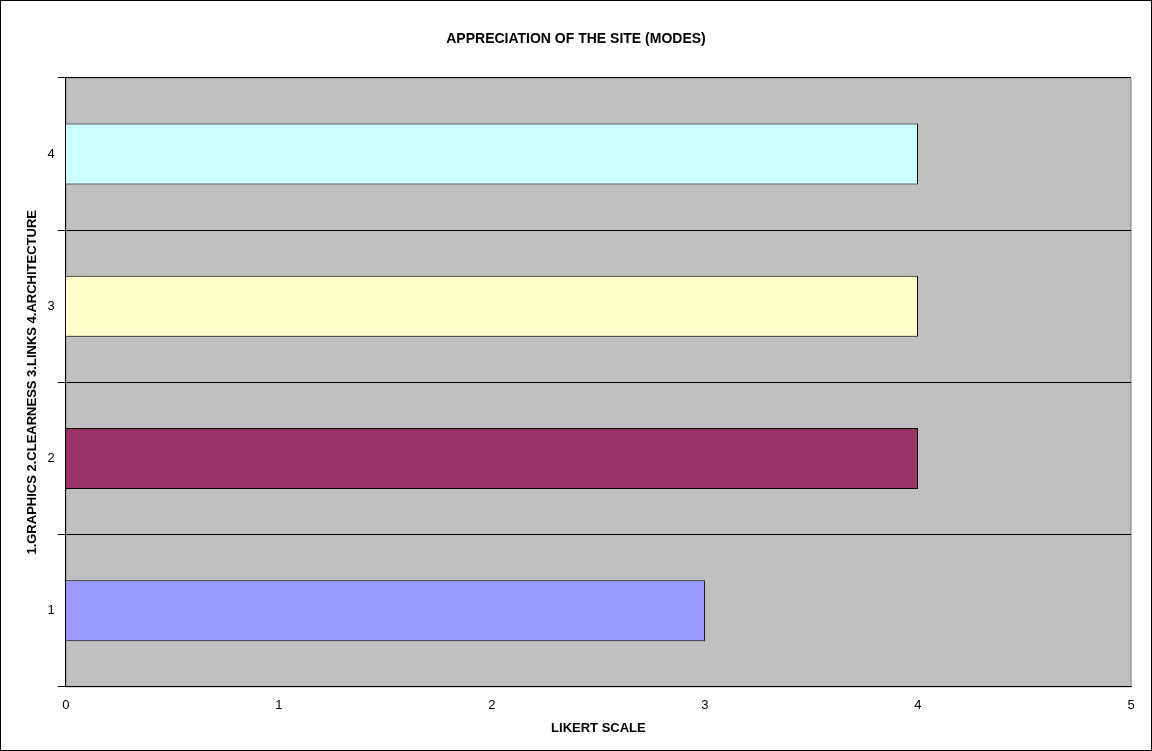 This screenshot has width=1152, height=751. Describe the element at coordinates (492, 705) in the screenshot. I see `x-tick-label: 2` at that location.